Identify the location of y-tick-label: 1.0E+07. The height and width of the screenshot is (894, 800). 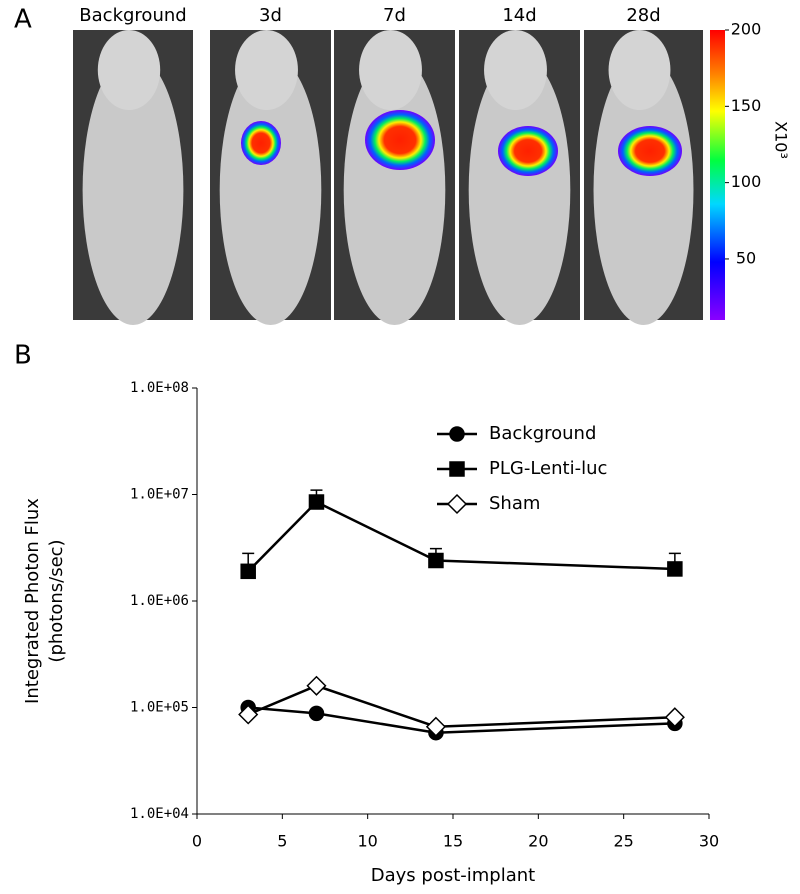
(159, 495).